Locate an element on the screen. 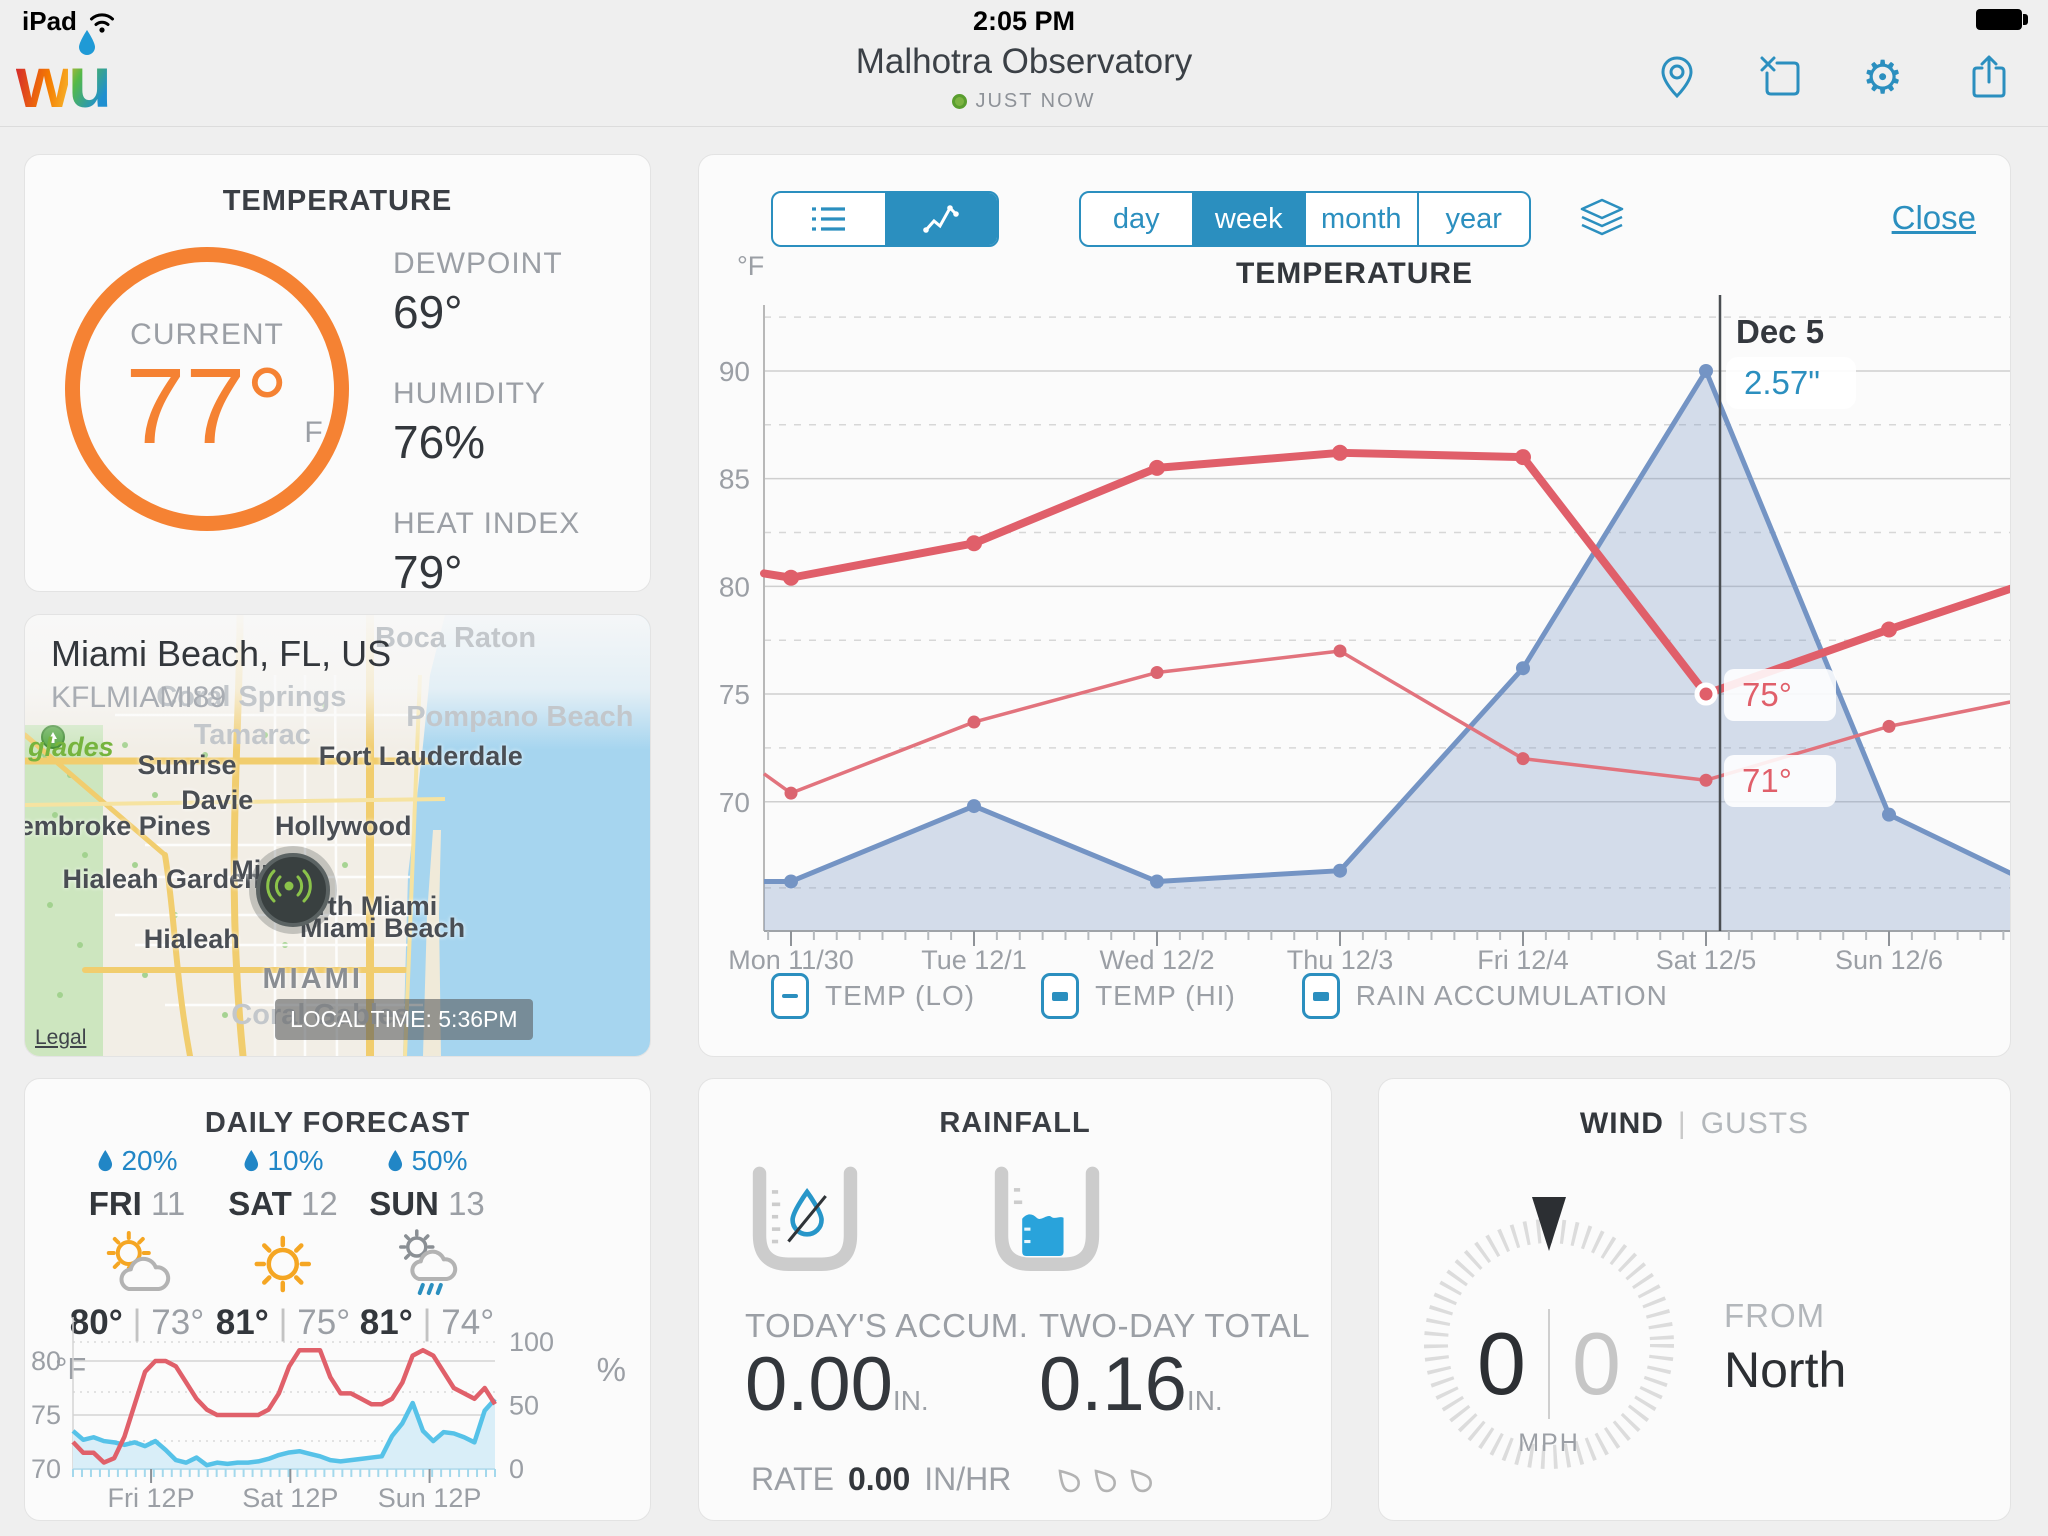 The image size is (2048, 1536). svg-text: Sat 12P is located at coordinates (290, 1498).